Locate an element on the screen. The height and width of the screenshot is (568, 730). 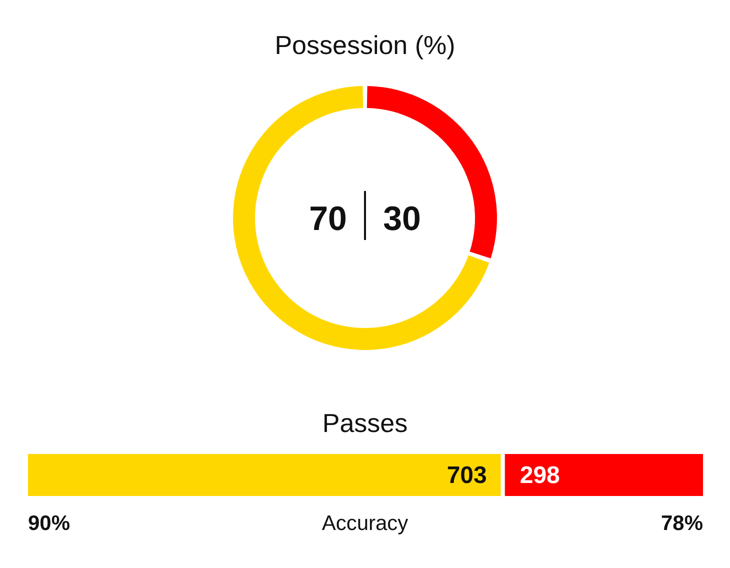
text: 78% is located at coordinates (681, 524).